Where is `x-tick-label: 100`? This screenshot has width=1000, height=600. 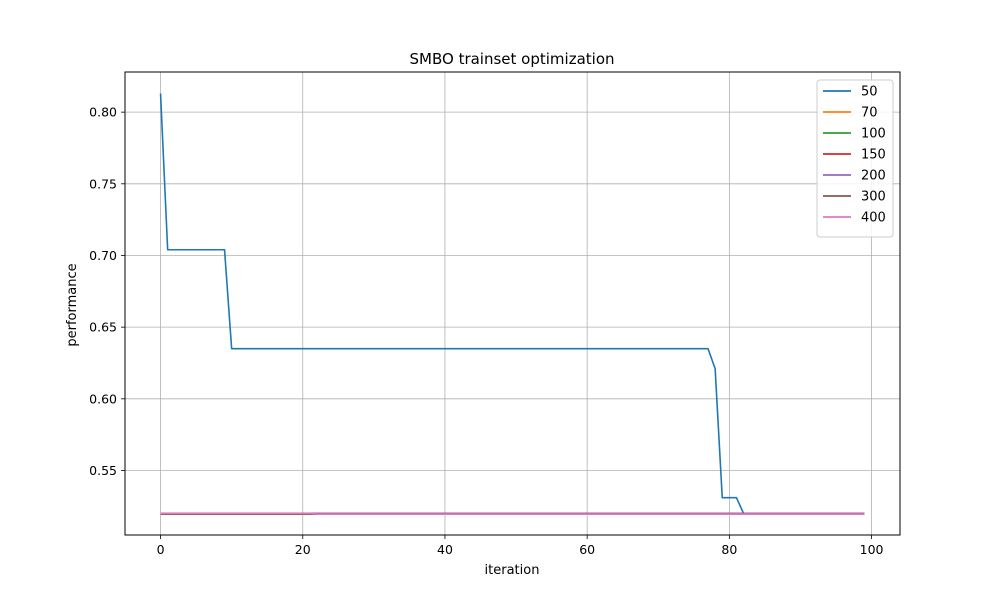
x-tick-label: 100 is located at coordinates (872, 549).